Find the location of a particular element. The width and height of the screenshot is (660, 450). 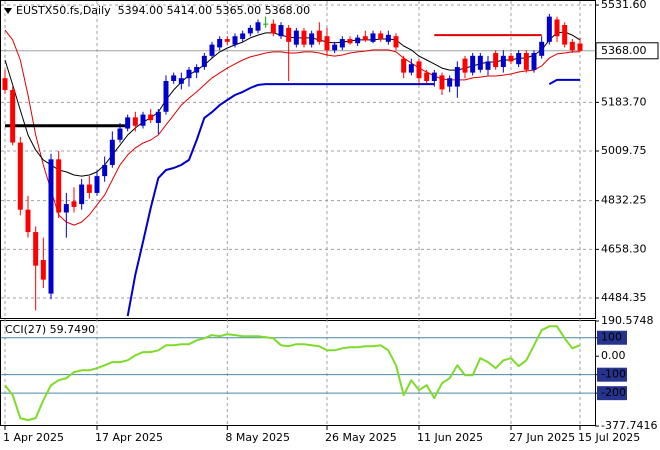

y-tick-label: -200 is located at coordinates (613, 392).